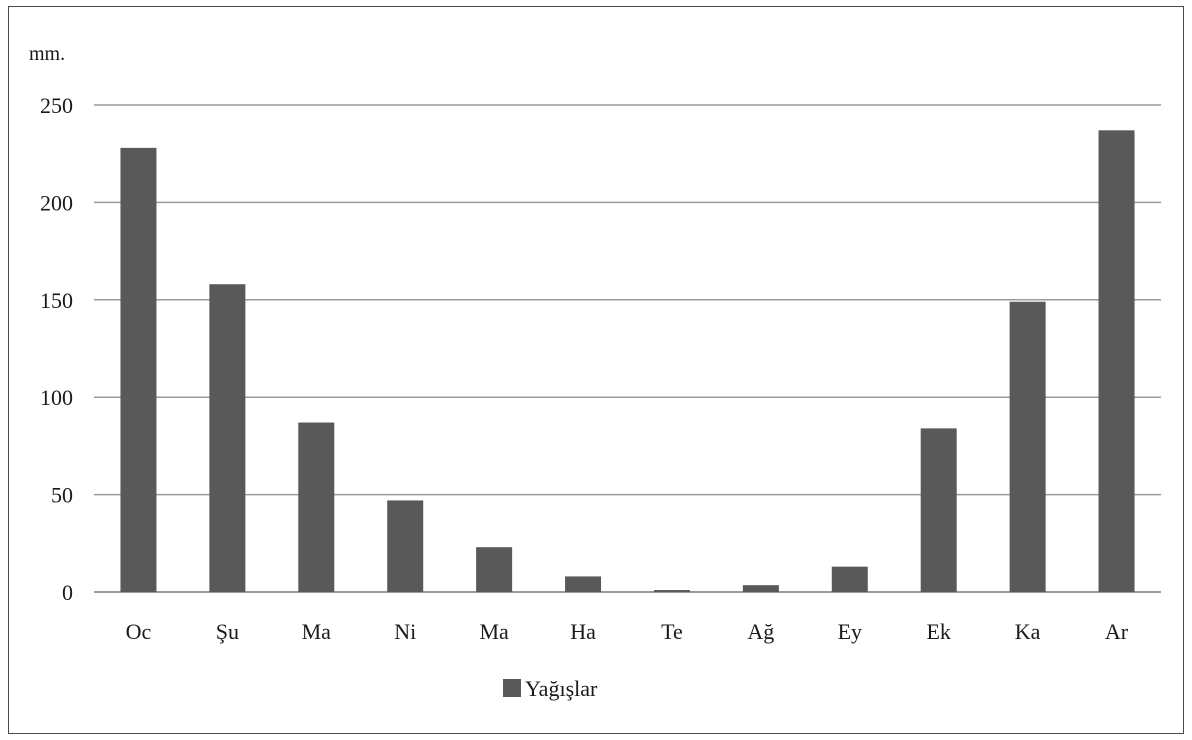  I want to click on legend: Yağışlar, so click(550, 688).